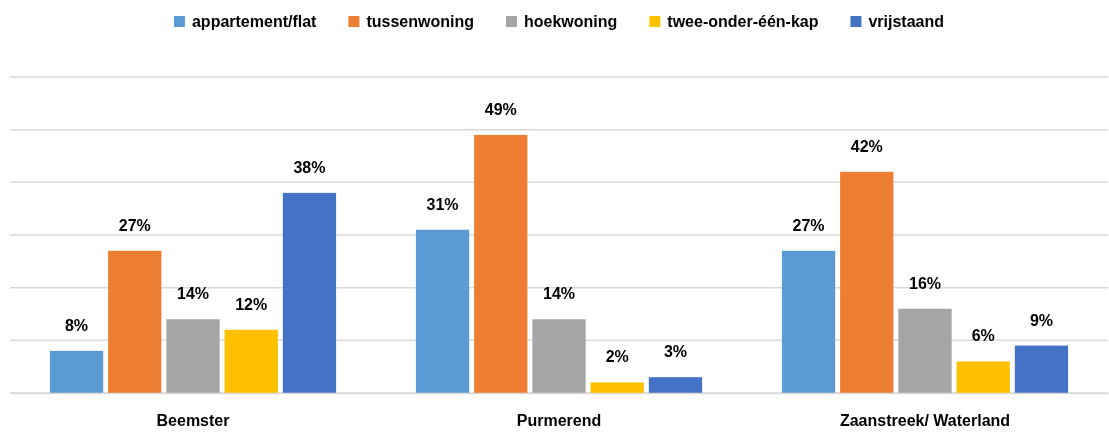  What do you see at coordinates (76, 325) in the screenshot?
I see `data-label: 8%` at bounding box center [76, 325].